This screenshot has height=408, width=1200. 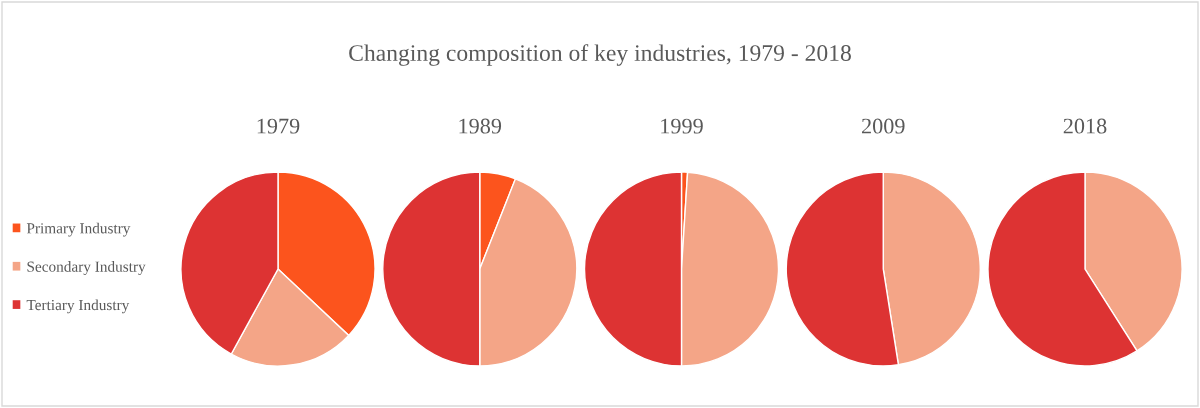 What do you see at coordinates (278, 126) in the screenshot?
I see `slice-label: 1979` at bounding box center [278, 126].